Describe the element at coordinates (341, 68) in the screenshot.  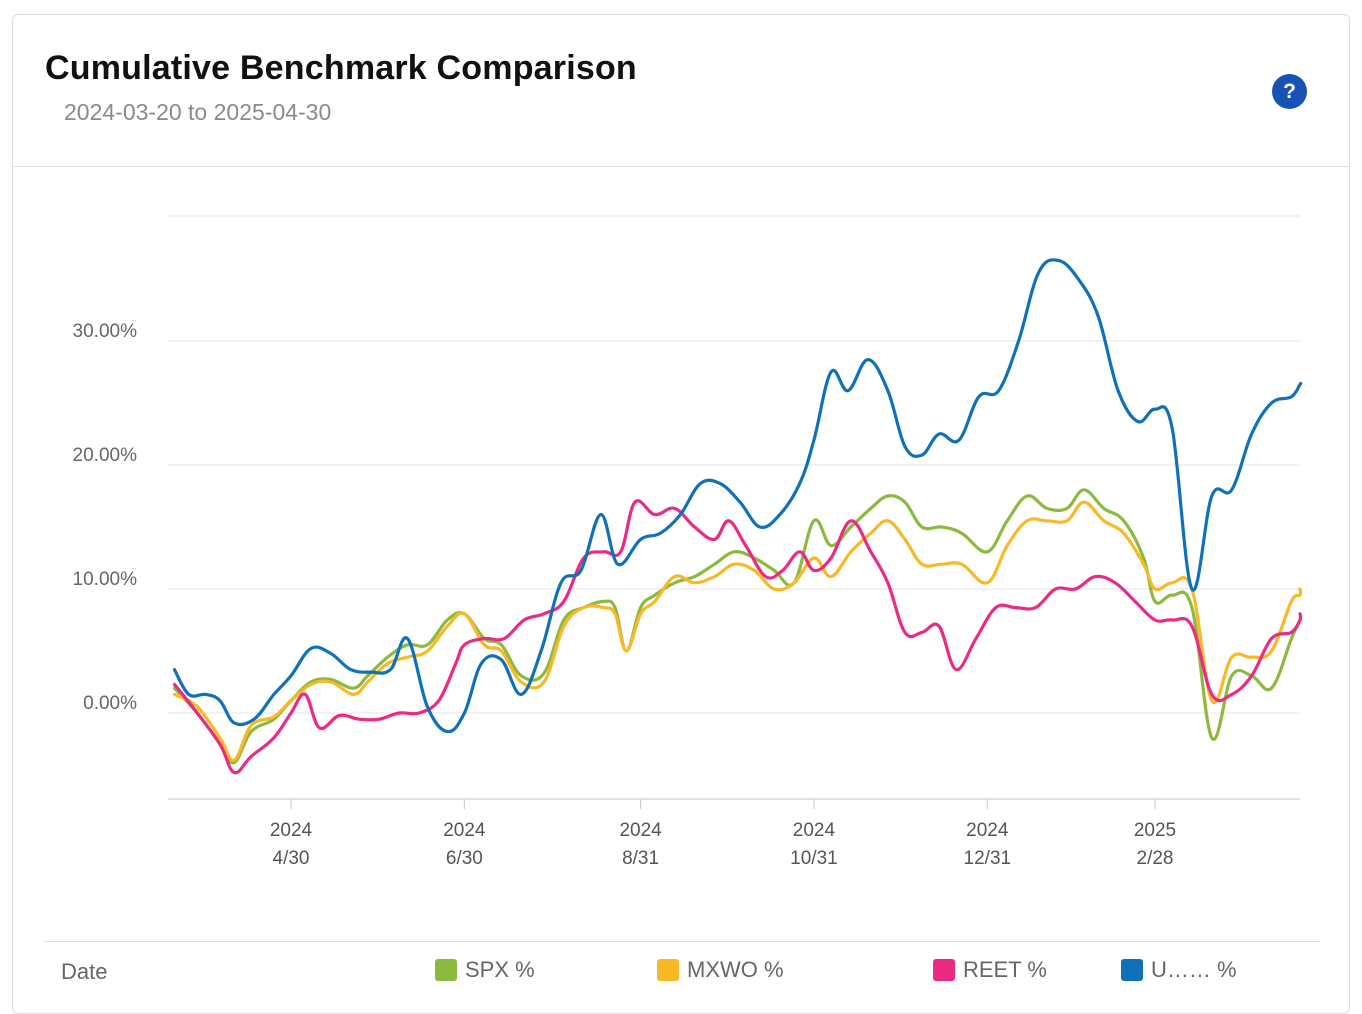
I see `chart-title: Cumulative Benchmark Comparison` at that location.